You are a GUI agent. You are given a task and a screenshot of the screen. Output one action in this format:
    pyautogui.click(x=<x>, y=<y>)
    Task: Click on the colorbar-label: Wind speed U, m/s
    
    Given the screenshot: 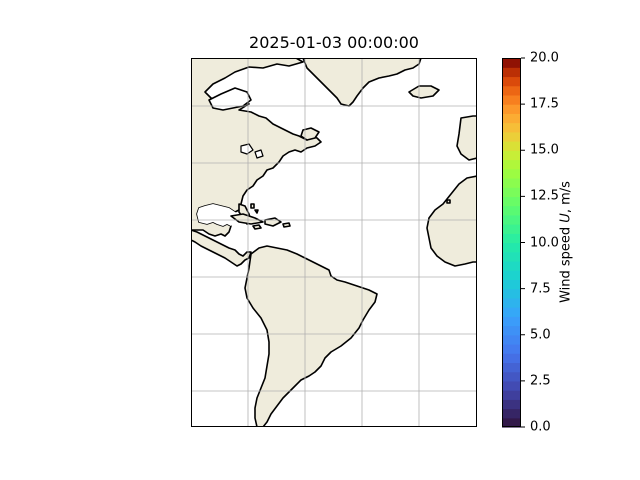 What is the action you would take?
    pyautogui.click(x=566, y=242)
    